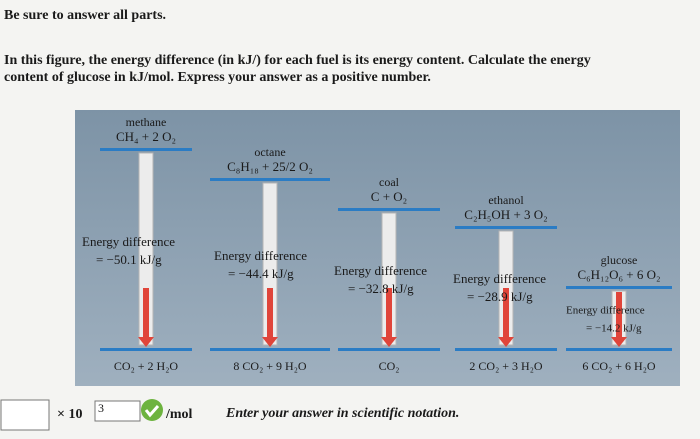  What do you see at coordinates (179, 414) in the screenshot?
I see `unit: /mol` at bounding box center [179, 414].